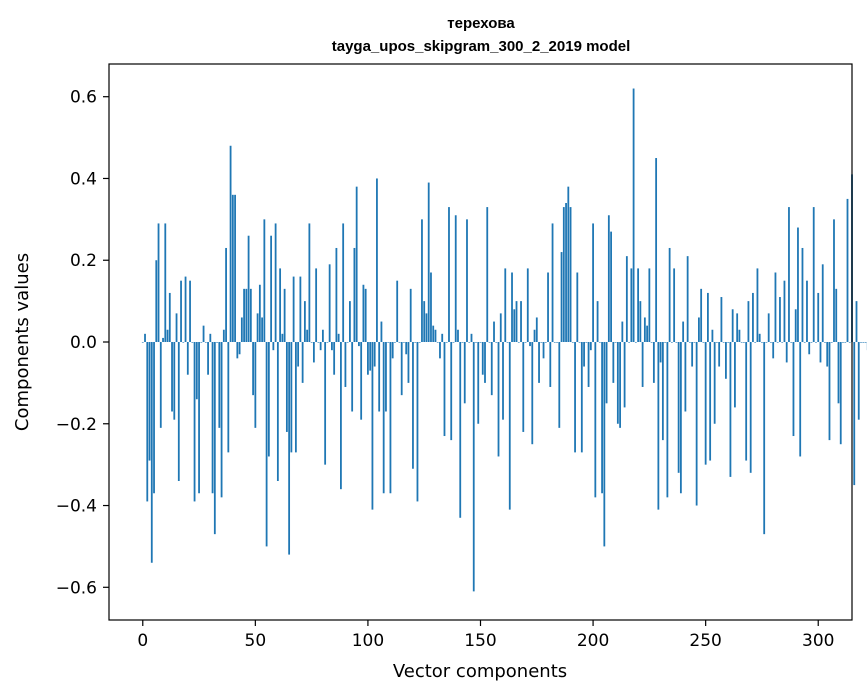 The height and width of the screenshot is (696, 867). What do you see at coordinates (480, 641) in the screenshot?
I see `x-tick-label: 150` at bounding box center [480, 641].